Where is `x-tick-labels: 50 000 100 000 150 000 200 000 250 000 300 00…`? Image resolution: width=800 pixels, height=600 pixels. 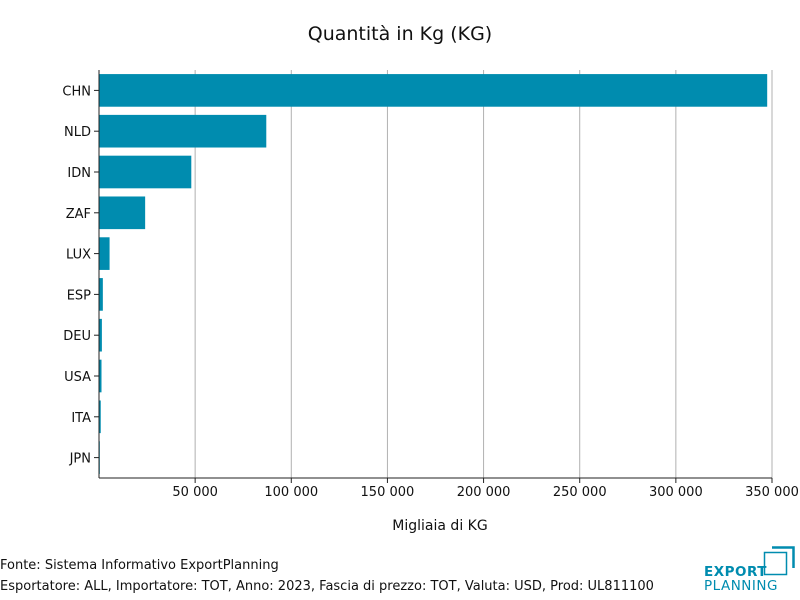 x-tick-labels: 50 000 100 000 150 000 200 000 250 000 300 00… is located at coordinates (485, 492).